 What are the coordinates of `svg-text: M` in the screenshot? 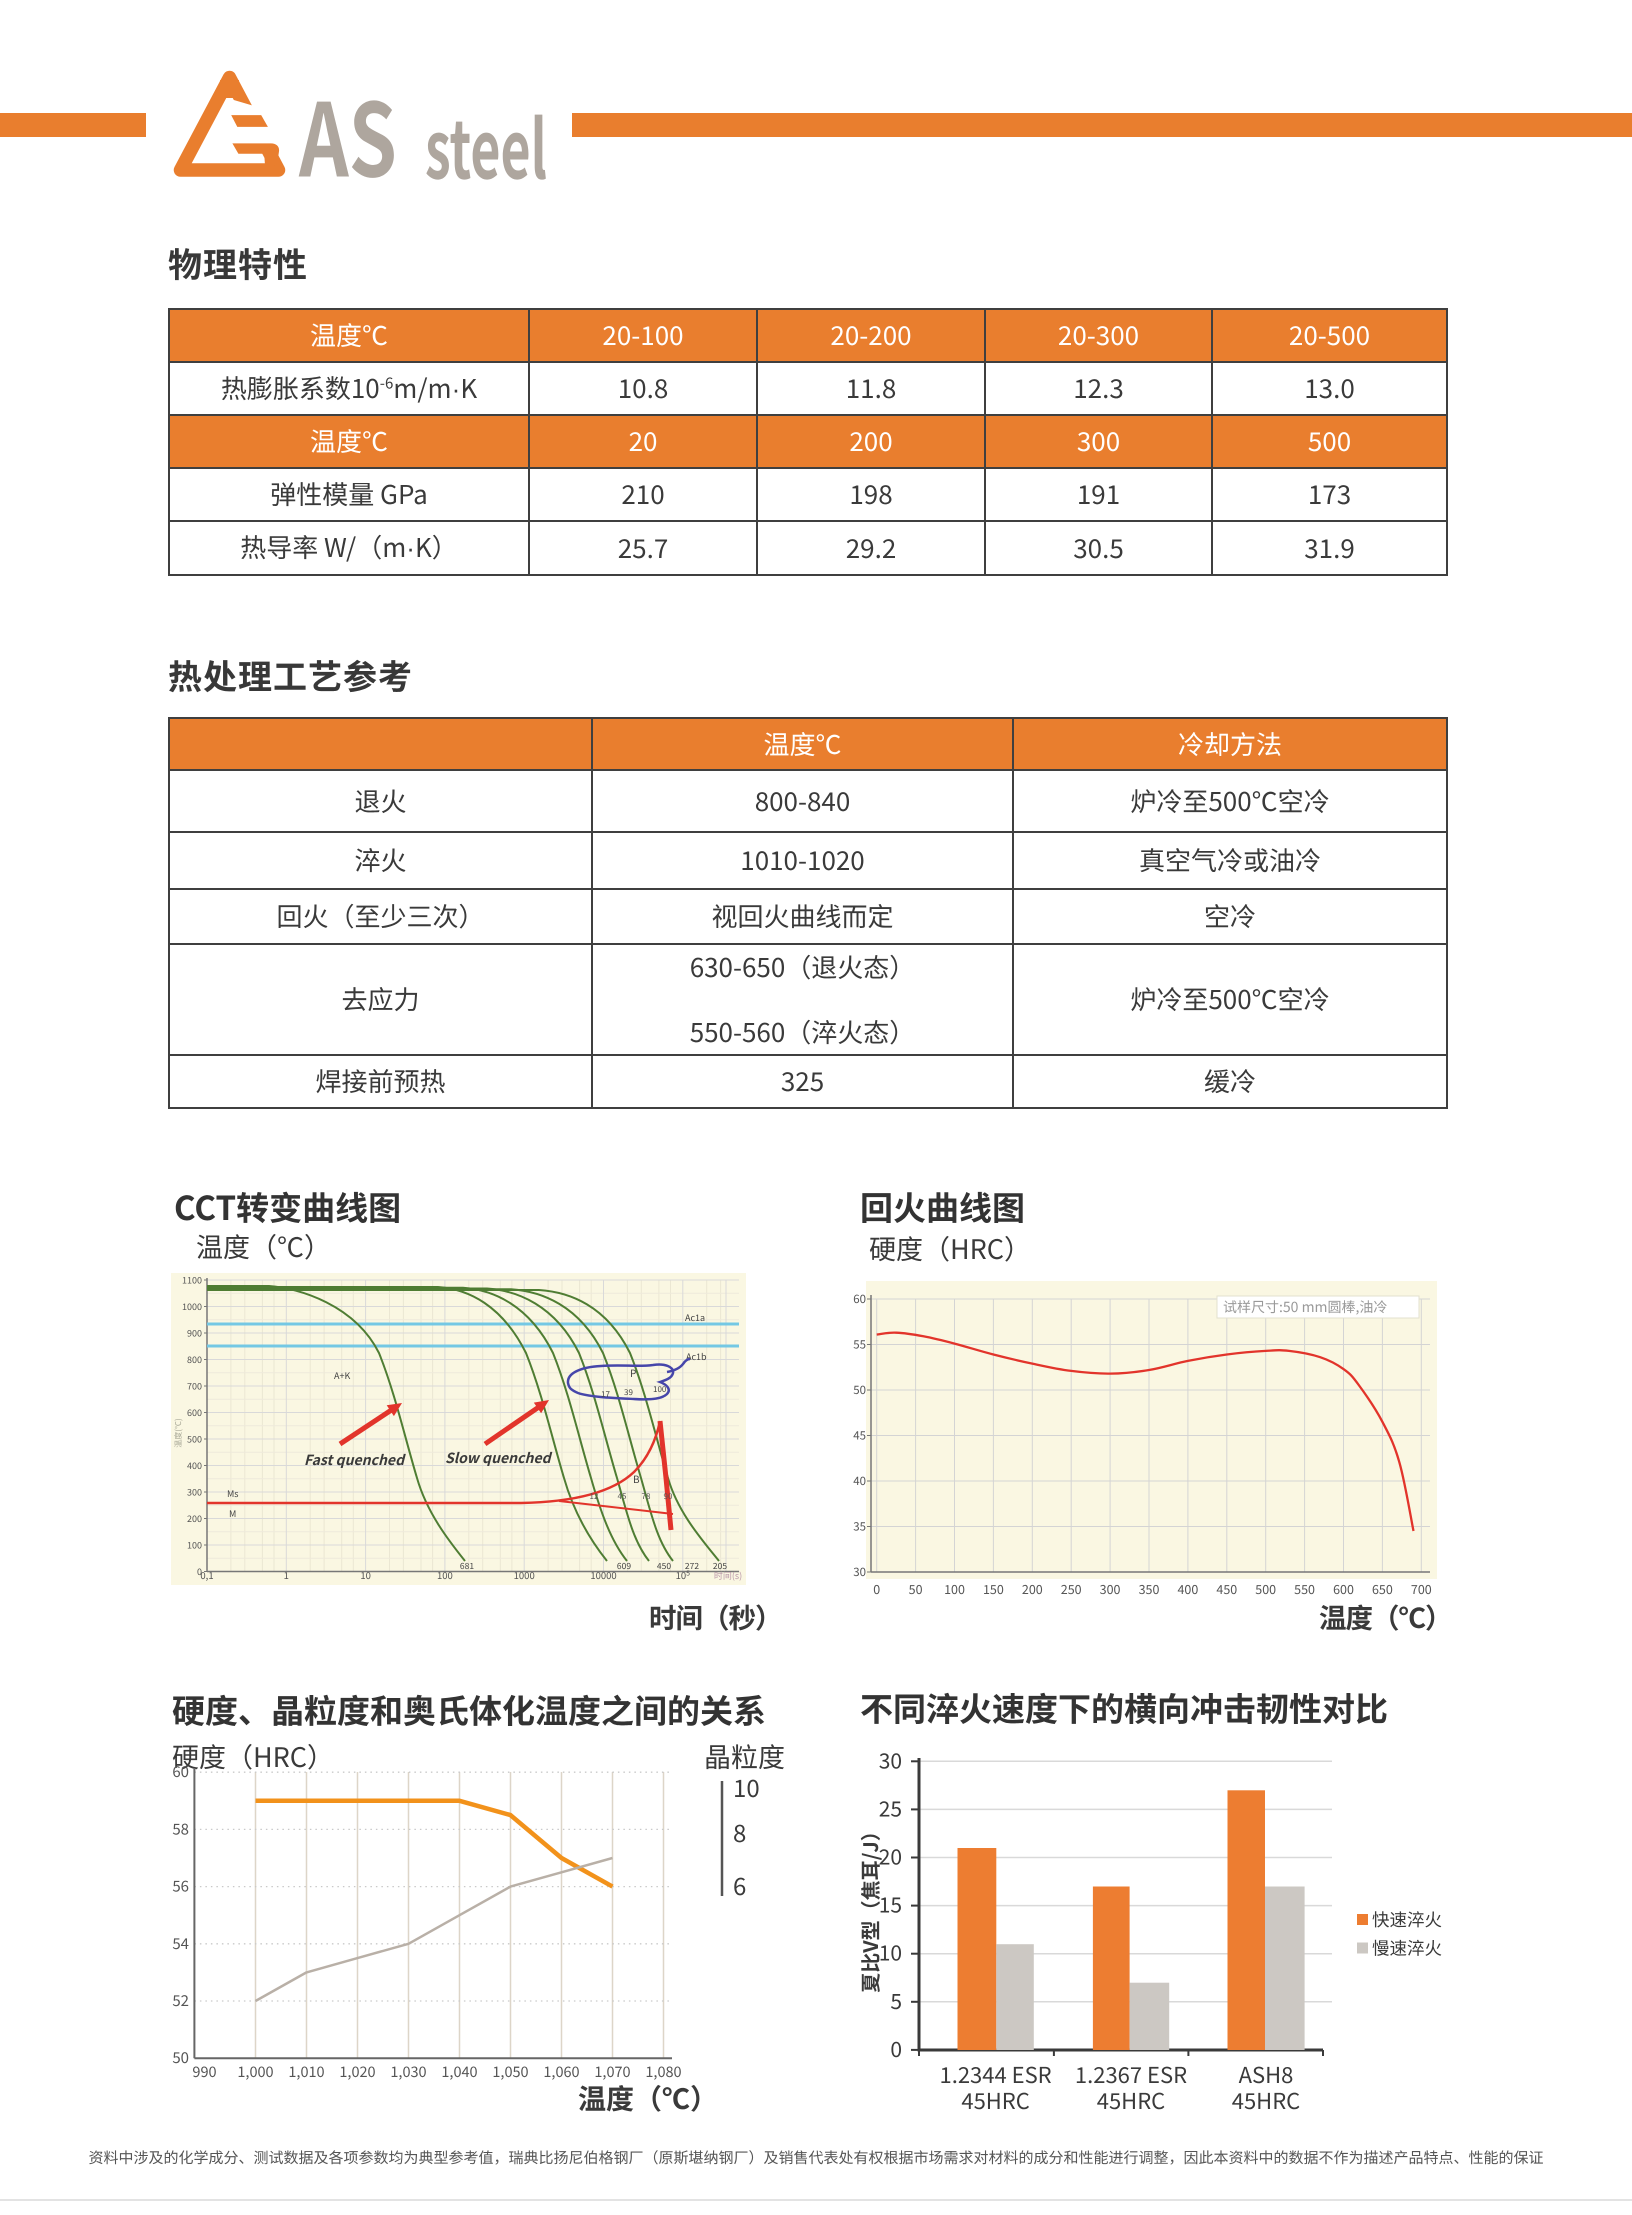 It's located at (232, 1513).